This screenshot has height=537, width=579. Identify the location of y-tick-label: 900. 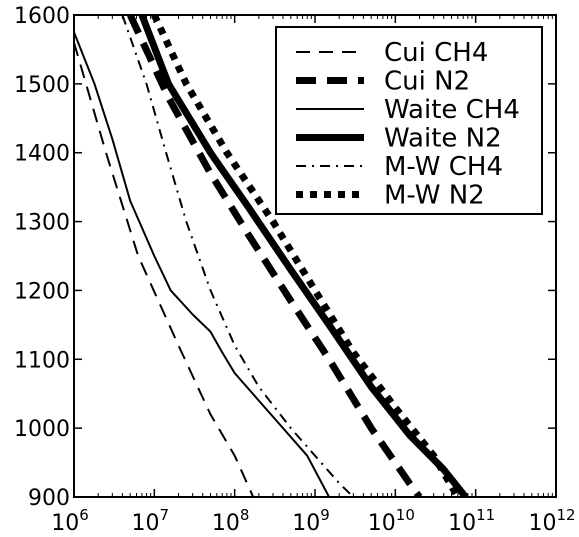
(49, 498).